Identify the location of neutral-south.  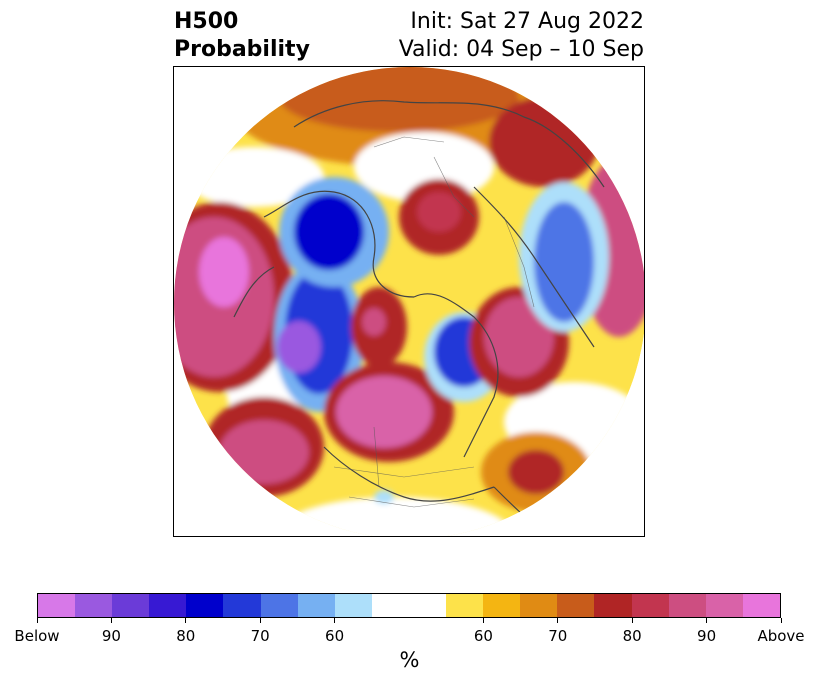
(394, 516).